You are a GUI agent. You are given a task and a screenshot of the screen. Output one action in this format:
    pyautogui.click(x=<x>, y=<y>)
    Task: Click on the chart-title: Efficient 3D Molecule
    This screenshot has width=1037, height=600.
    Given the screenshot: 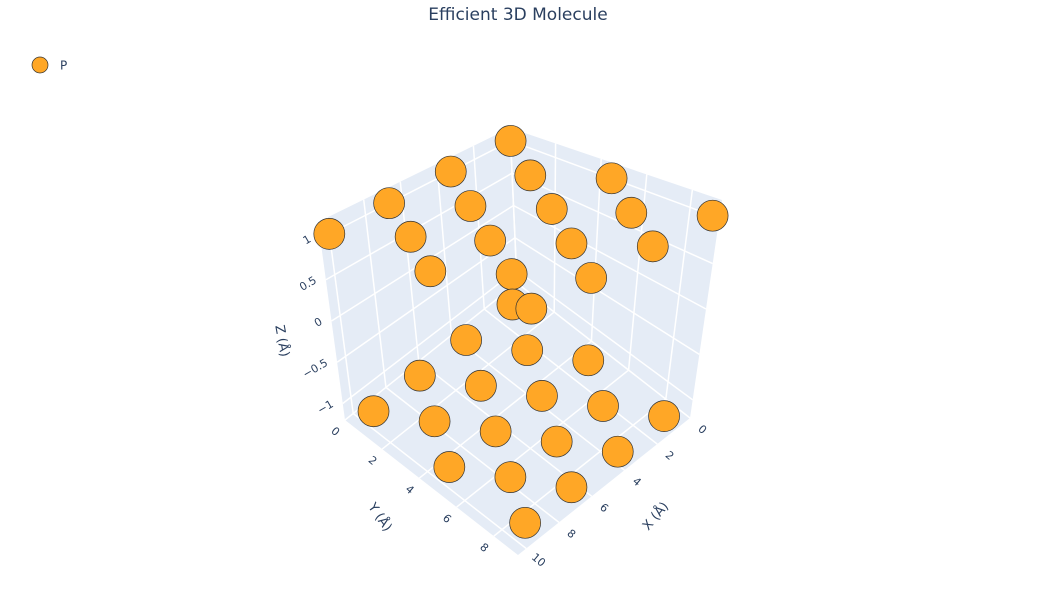 What is the action you would take?
    pyautogui.click(x=517, y=15)
    